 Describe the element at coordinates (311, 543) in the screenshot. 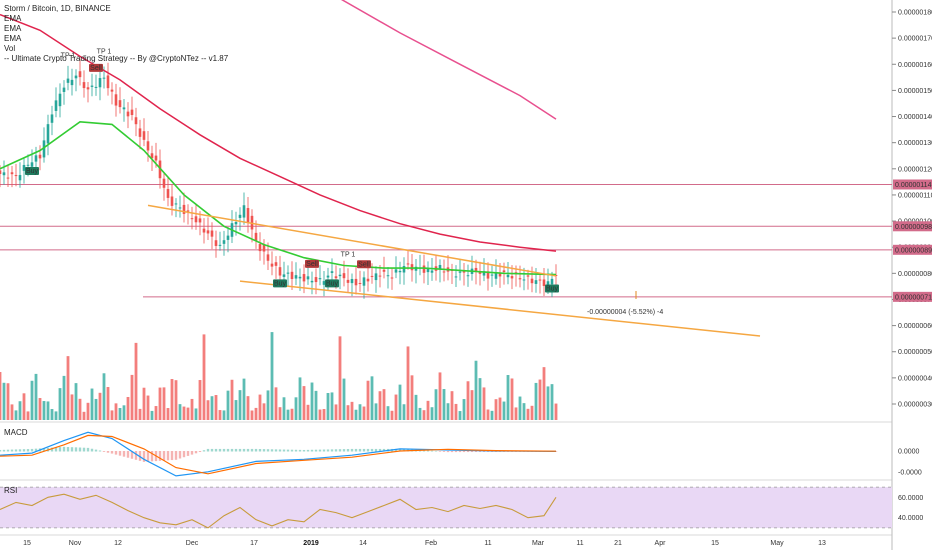

I see `x-tick-label: 2019` at that location.